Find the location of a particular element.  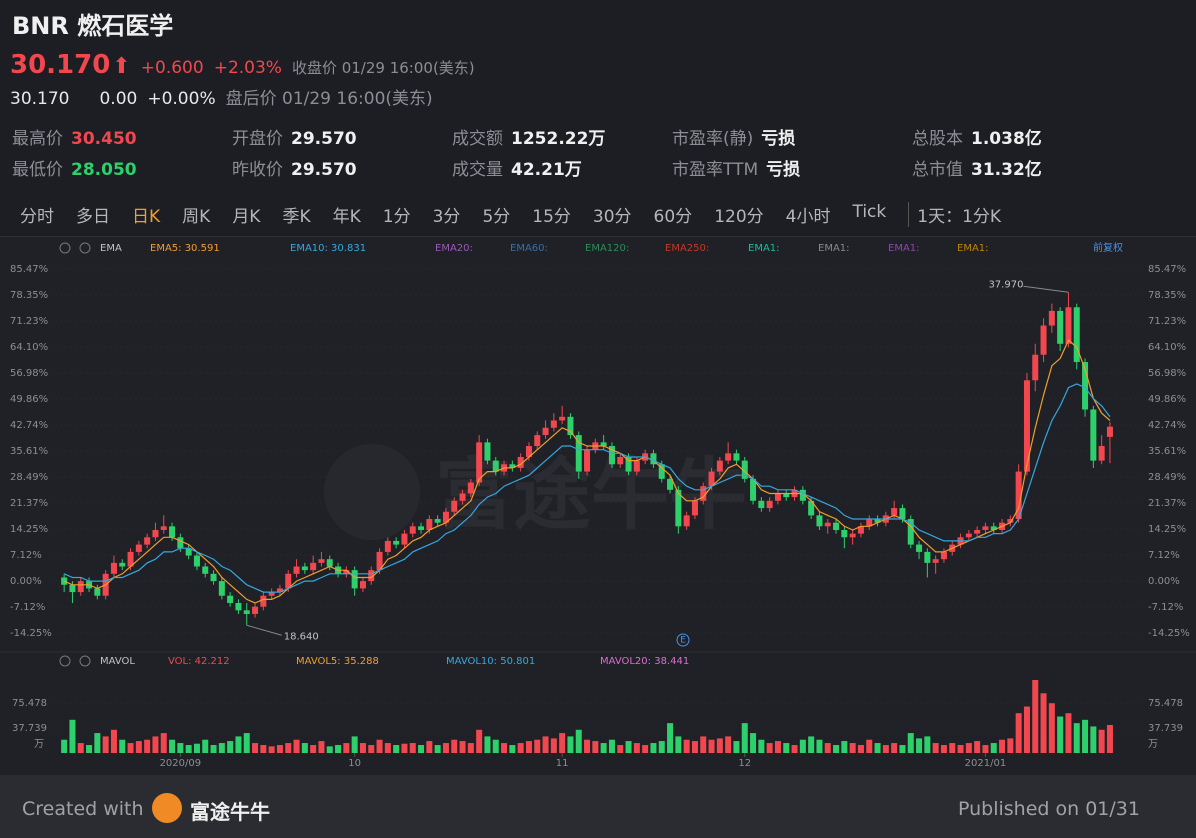

stat: 成交量 42.21万 is located at coordinates (562, 167).